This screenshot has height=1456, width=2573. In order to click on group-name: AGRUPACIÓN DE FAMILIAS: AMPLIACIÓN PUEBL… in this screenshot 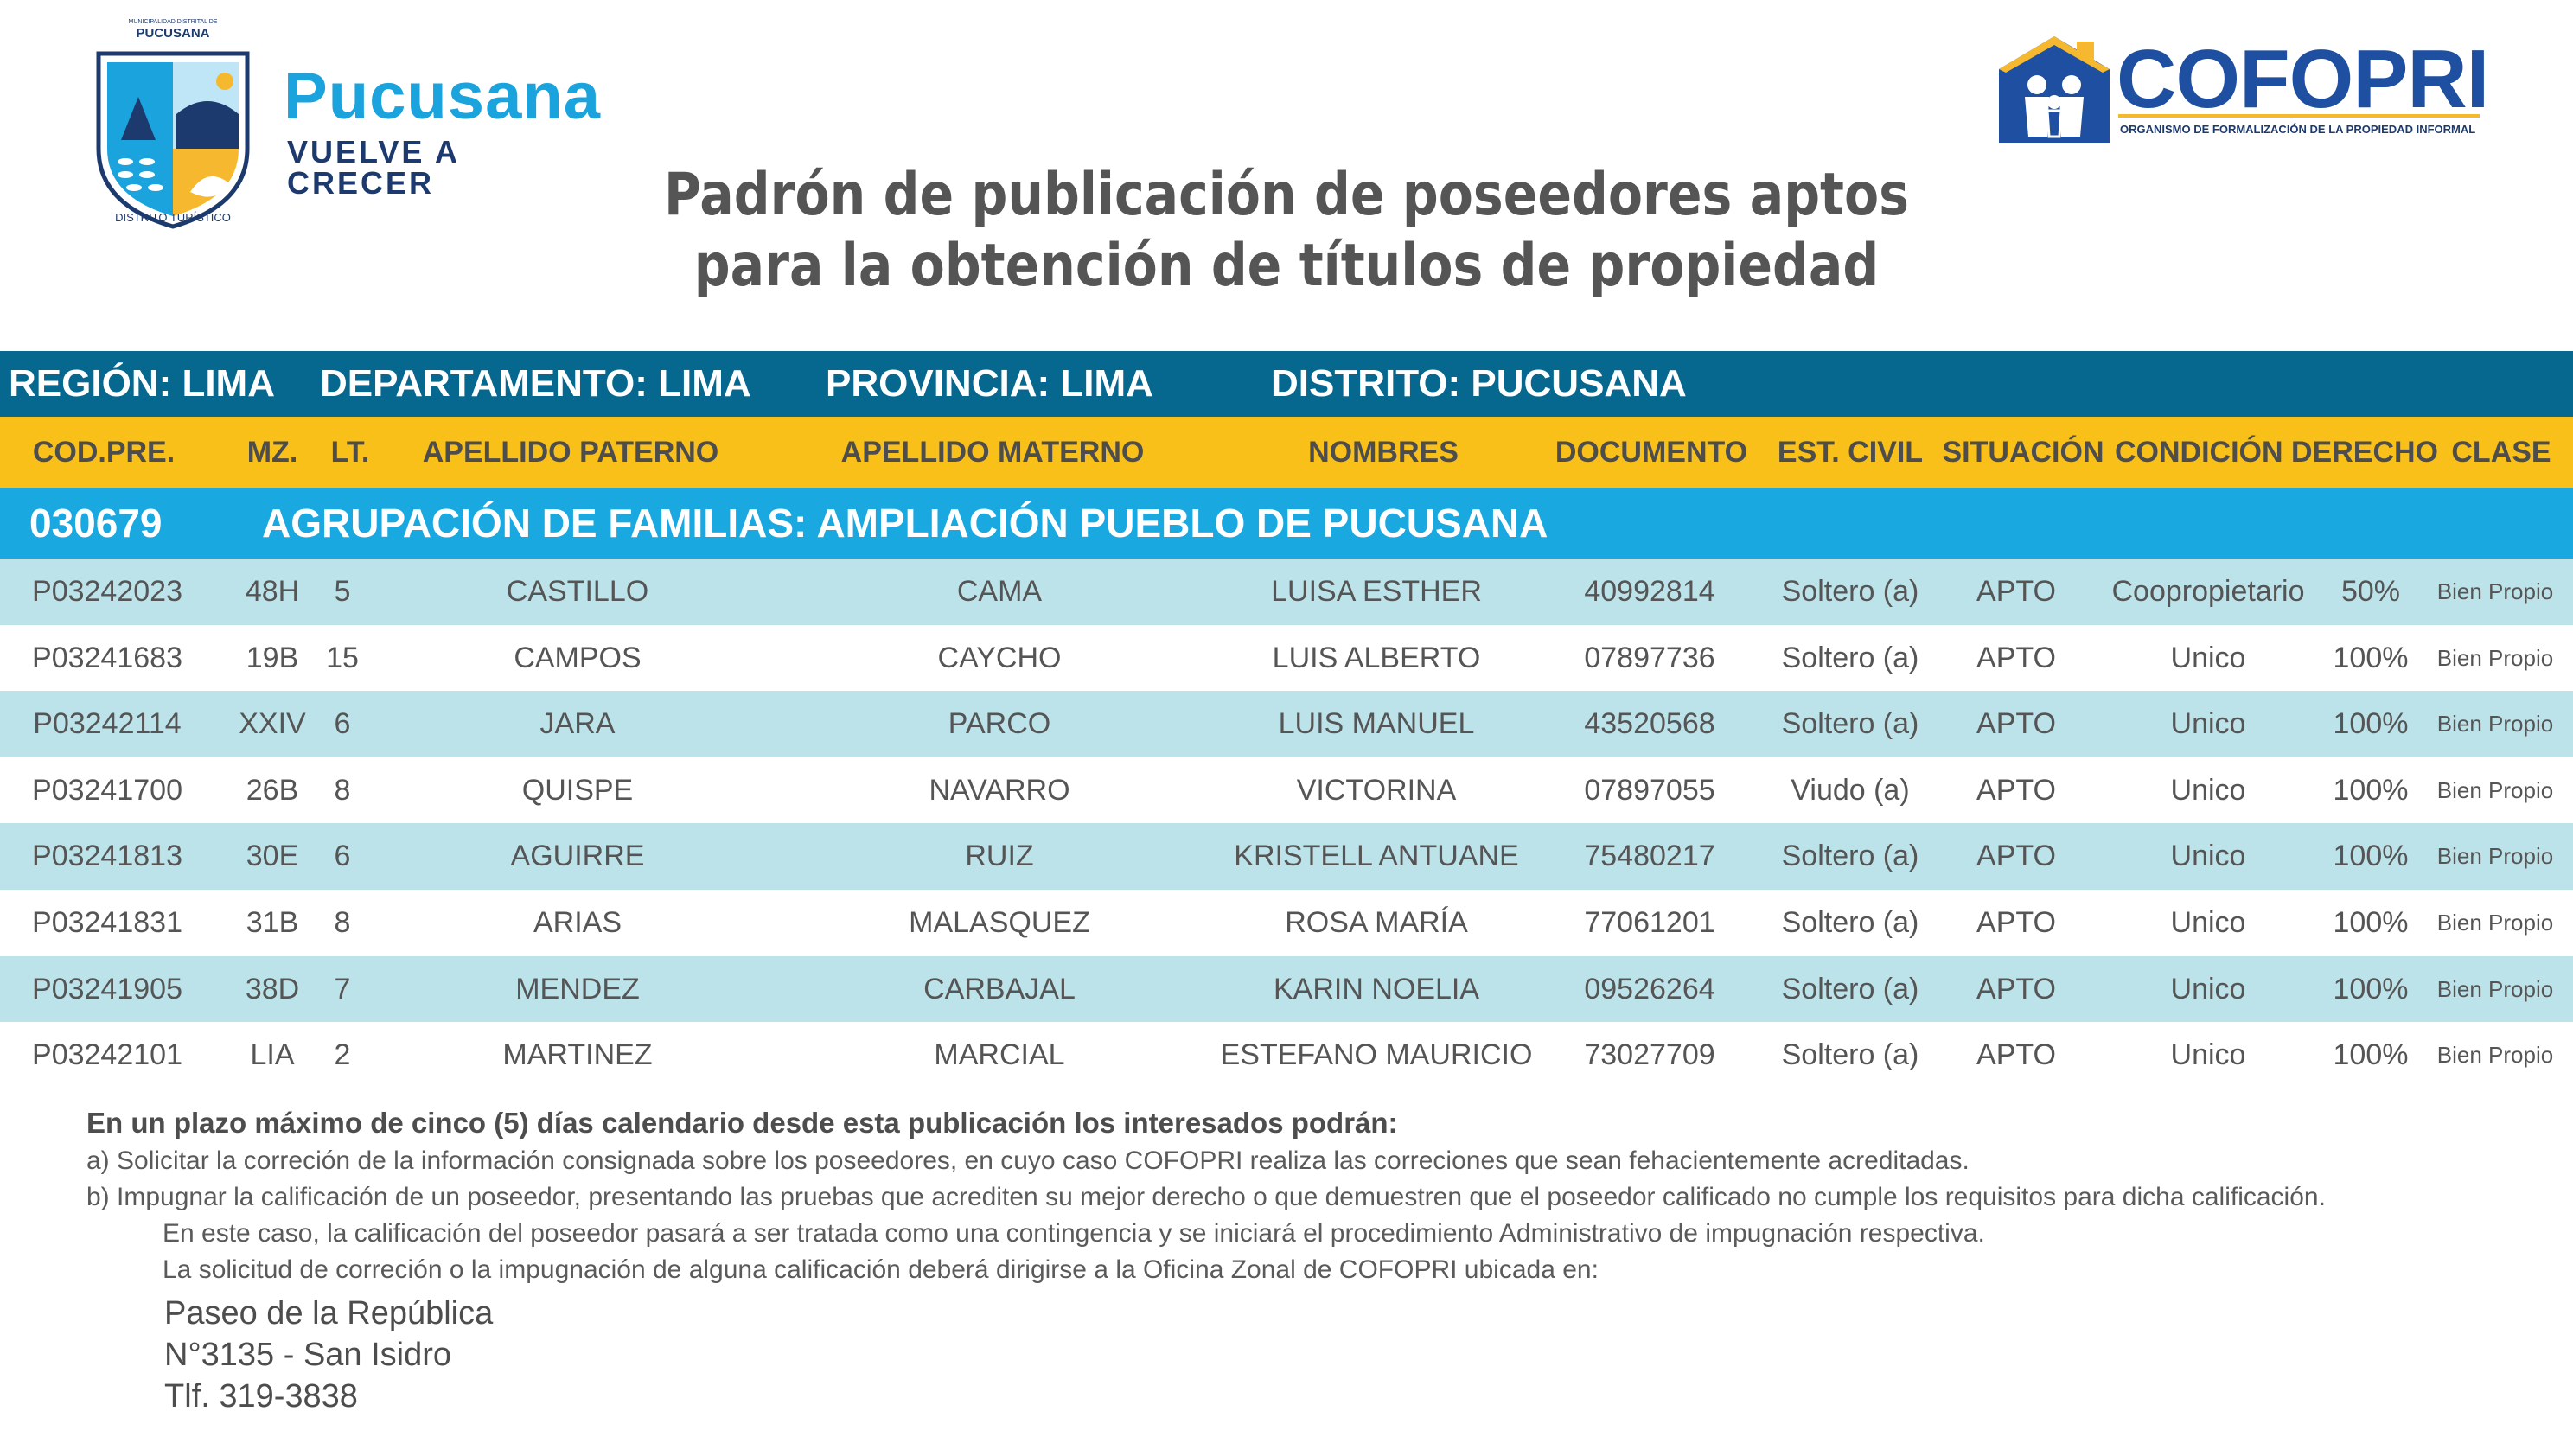, I will do `click(905, 524)`.